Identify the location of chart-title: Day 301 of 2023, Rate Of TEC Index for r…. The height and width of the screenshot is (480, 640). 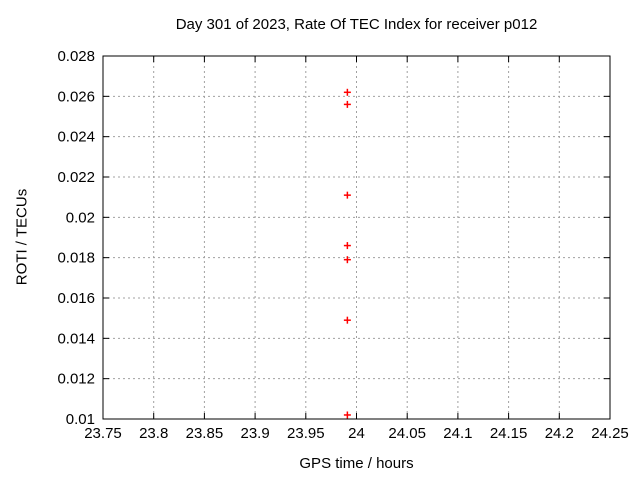
(356, 24).